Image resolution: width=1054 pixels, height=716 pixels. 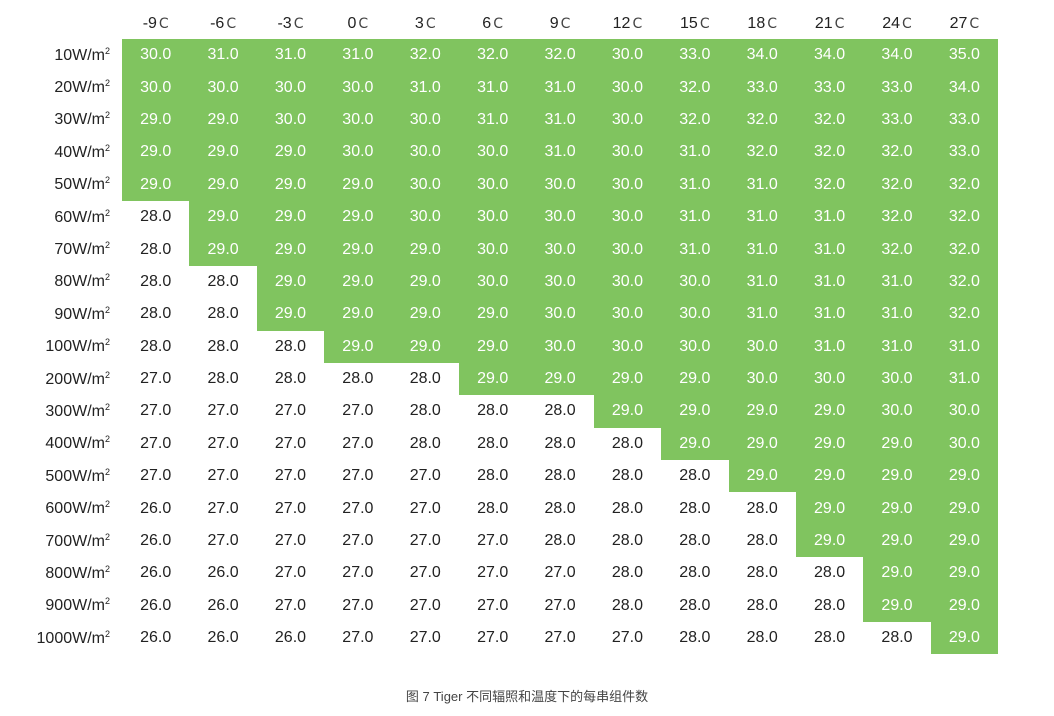 I want to click on irradiance-label: 600W/m2, so click(x=72, y=508).